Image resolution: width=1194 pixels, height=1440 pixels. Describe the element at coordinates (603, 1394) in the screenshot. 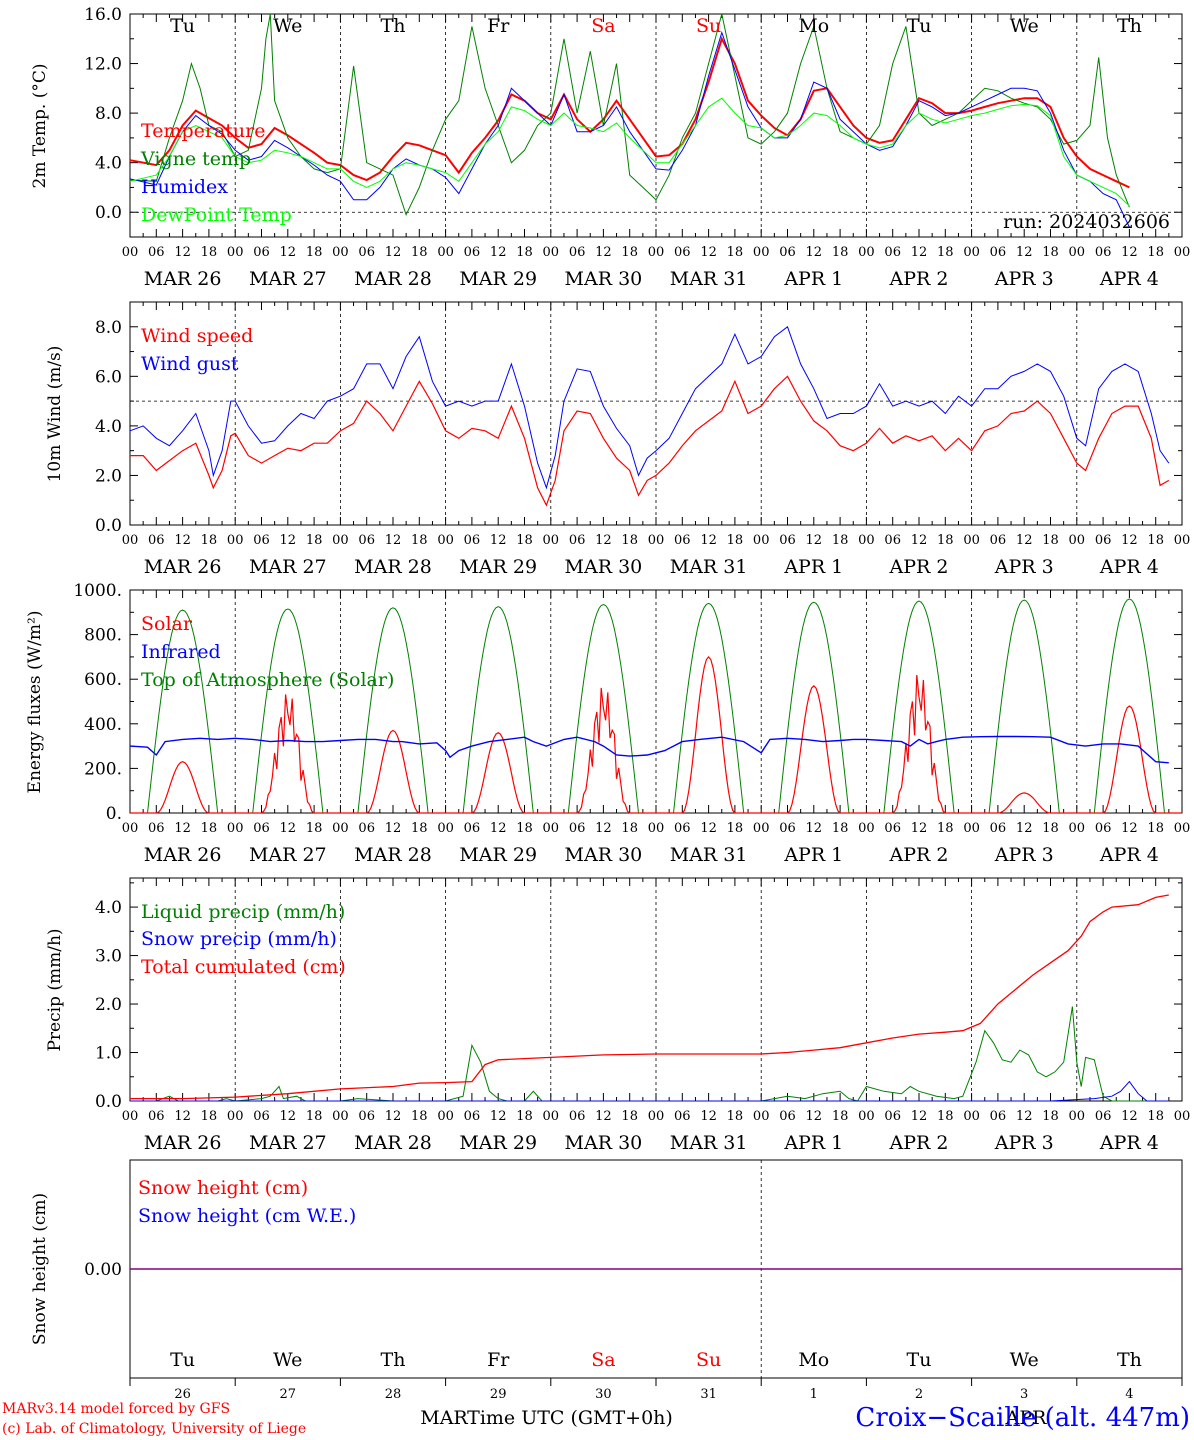

I see `bottom-day-number: 30` at that location.